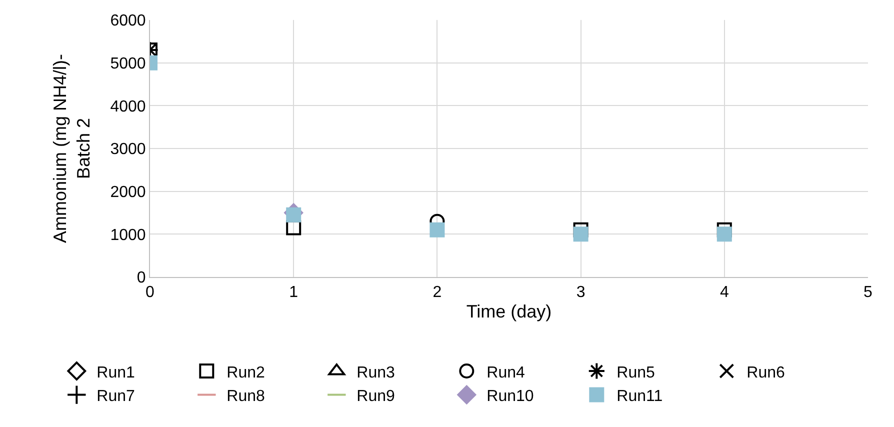 The width and height of the screenshot is (894, 427). I want to click on legend-label: Run6, so click(766, 373).